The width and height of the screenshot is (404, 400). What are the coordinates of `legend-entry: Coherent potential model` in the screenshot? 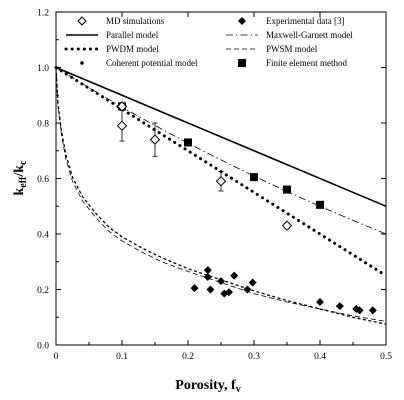 It's located at (139, 63).